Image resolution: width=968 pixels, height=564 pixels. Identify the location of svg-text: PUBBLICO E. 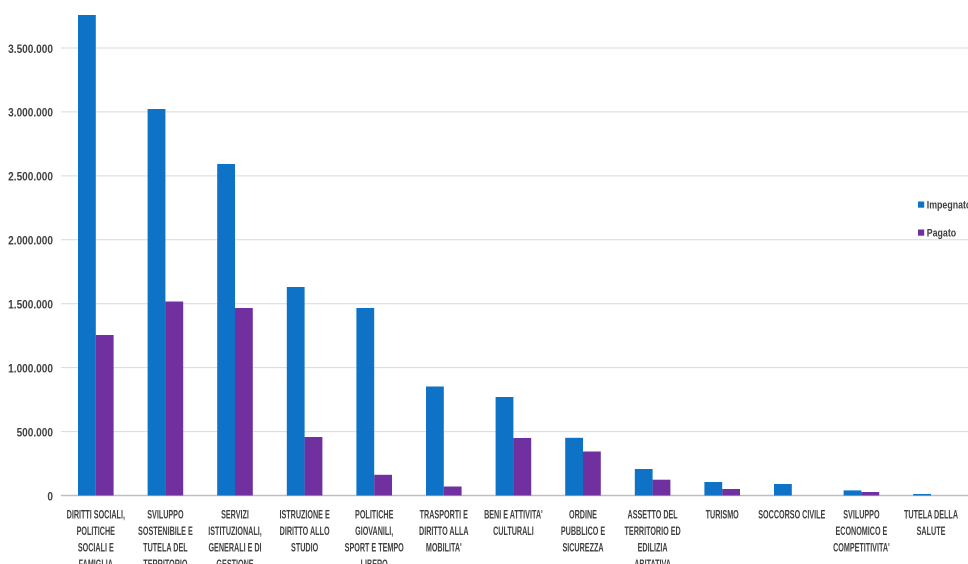
(583, 531).